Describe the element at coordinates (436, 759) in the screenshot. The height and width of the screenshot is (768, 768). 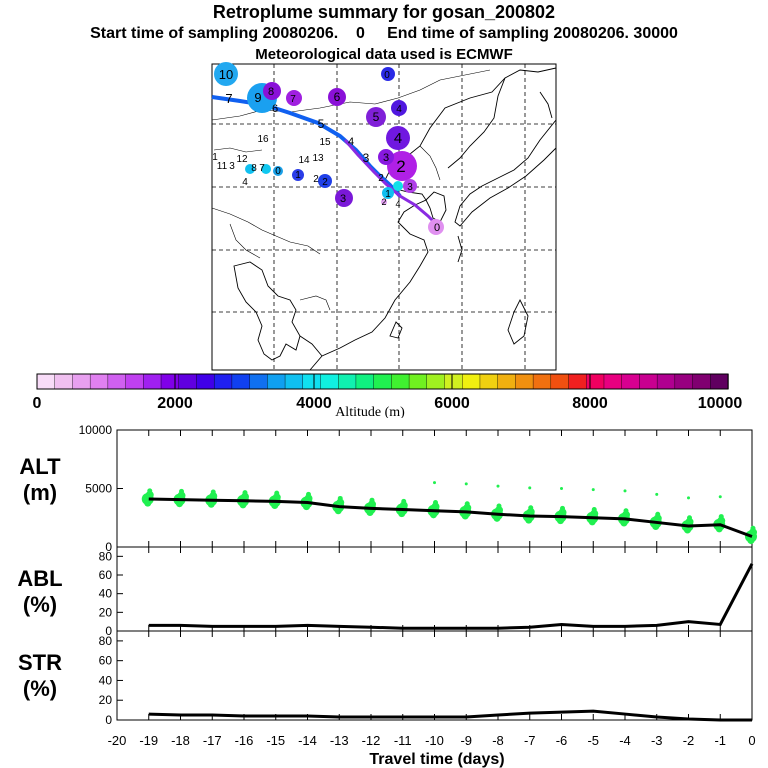
I see `x-axis-label: Travel time (days)` at that location.